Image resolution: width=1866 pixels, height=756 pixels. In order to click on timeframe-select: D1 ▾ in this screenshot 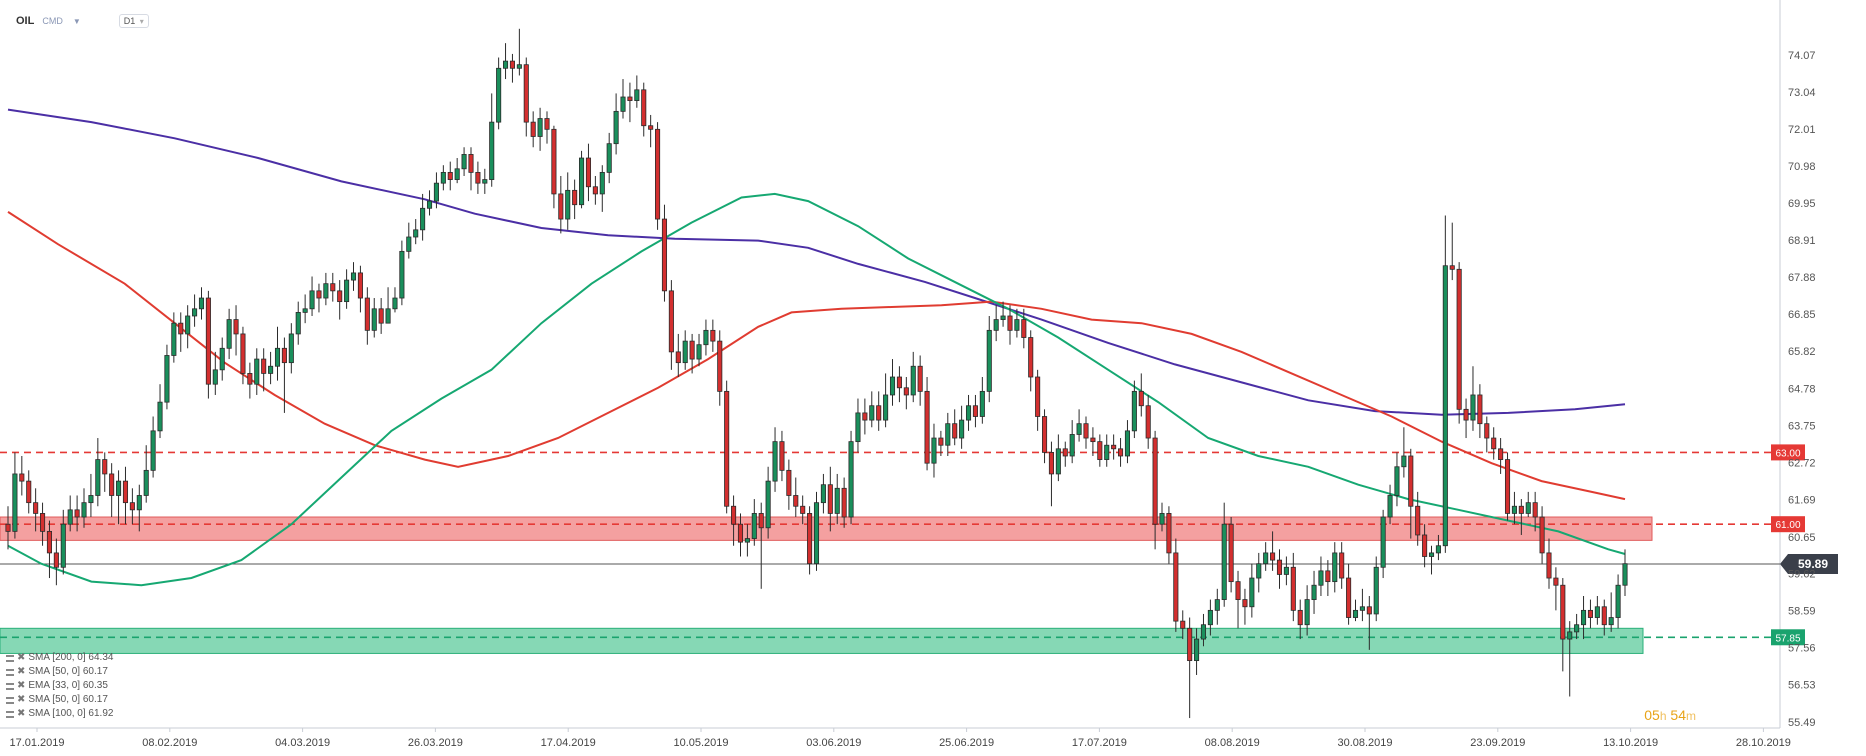, I will do `click(133, 21)`.